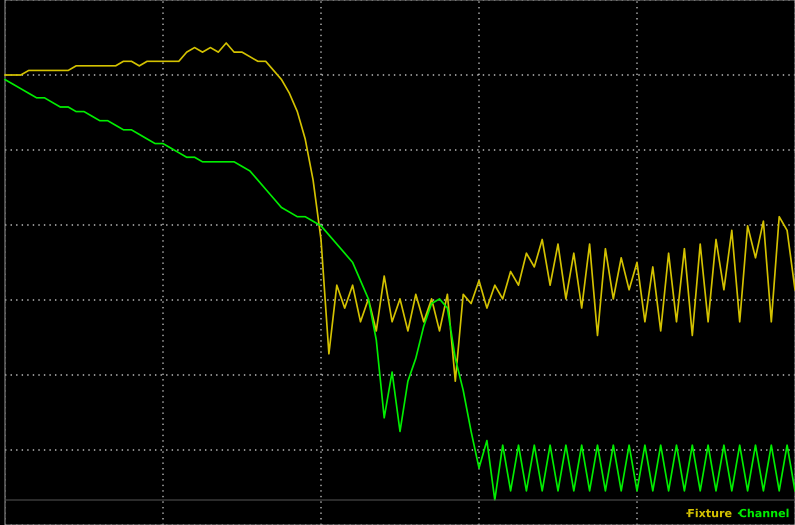 This screenshot has width=795, height=525. I want to click on legend-label: Fixture, so click(710, 513).